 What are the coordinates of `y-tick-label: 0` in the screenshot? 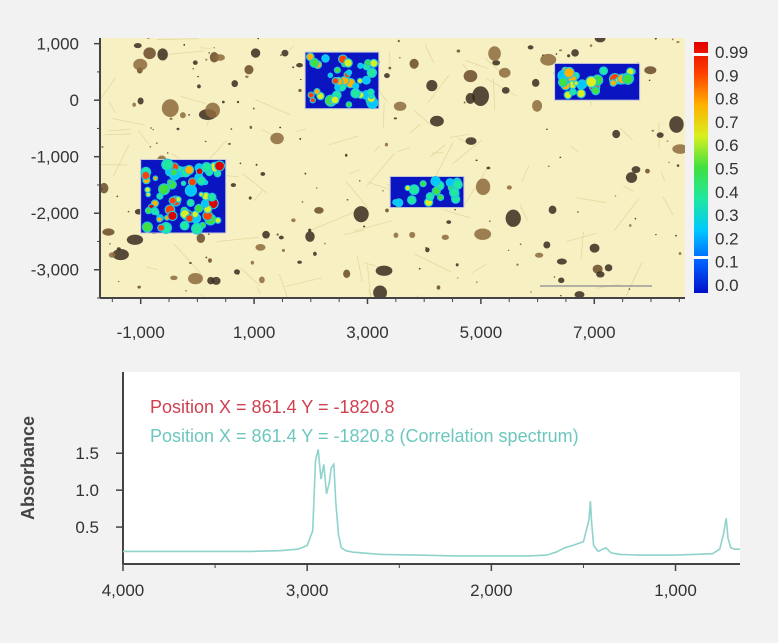 It's located at (74, 100).